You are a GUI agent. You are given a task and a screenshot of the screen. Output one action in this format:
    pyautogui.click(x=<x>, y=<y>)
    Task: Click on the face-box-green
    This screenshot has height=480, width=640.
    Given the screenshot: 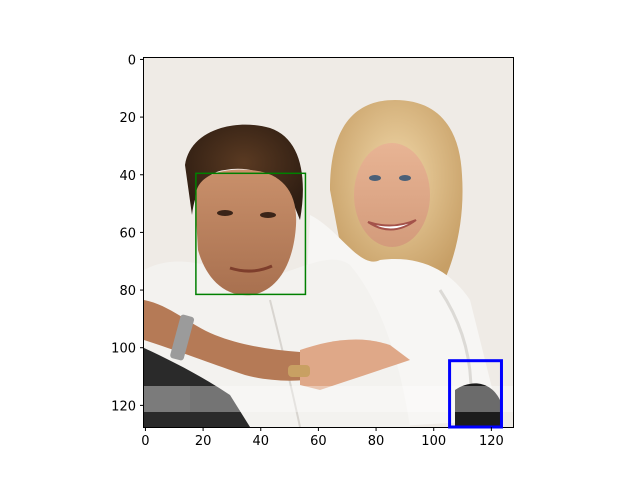 What is the action you would take?
    pyautogui.click(x=251, y=234)
    